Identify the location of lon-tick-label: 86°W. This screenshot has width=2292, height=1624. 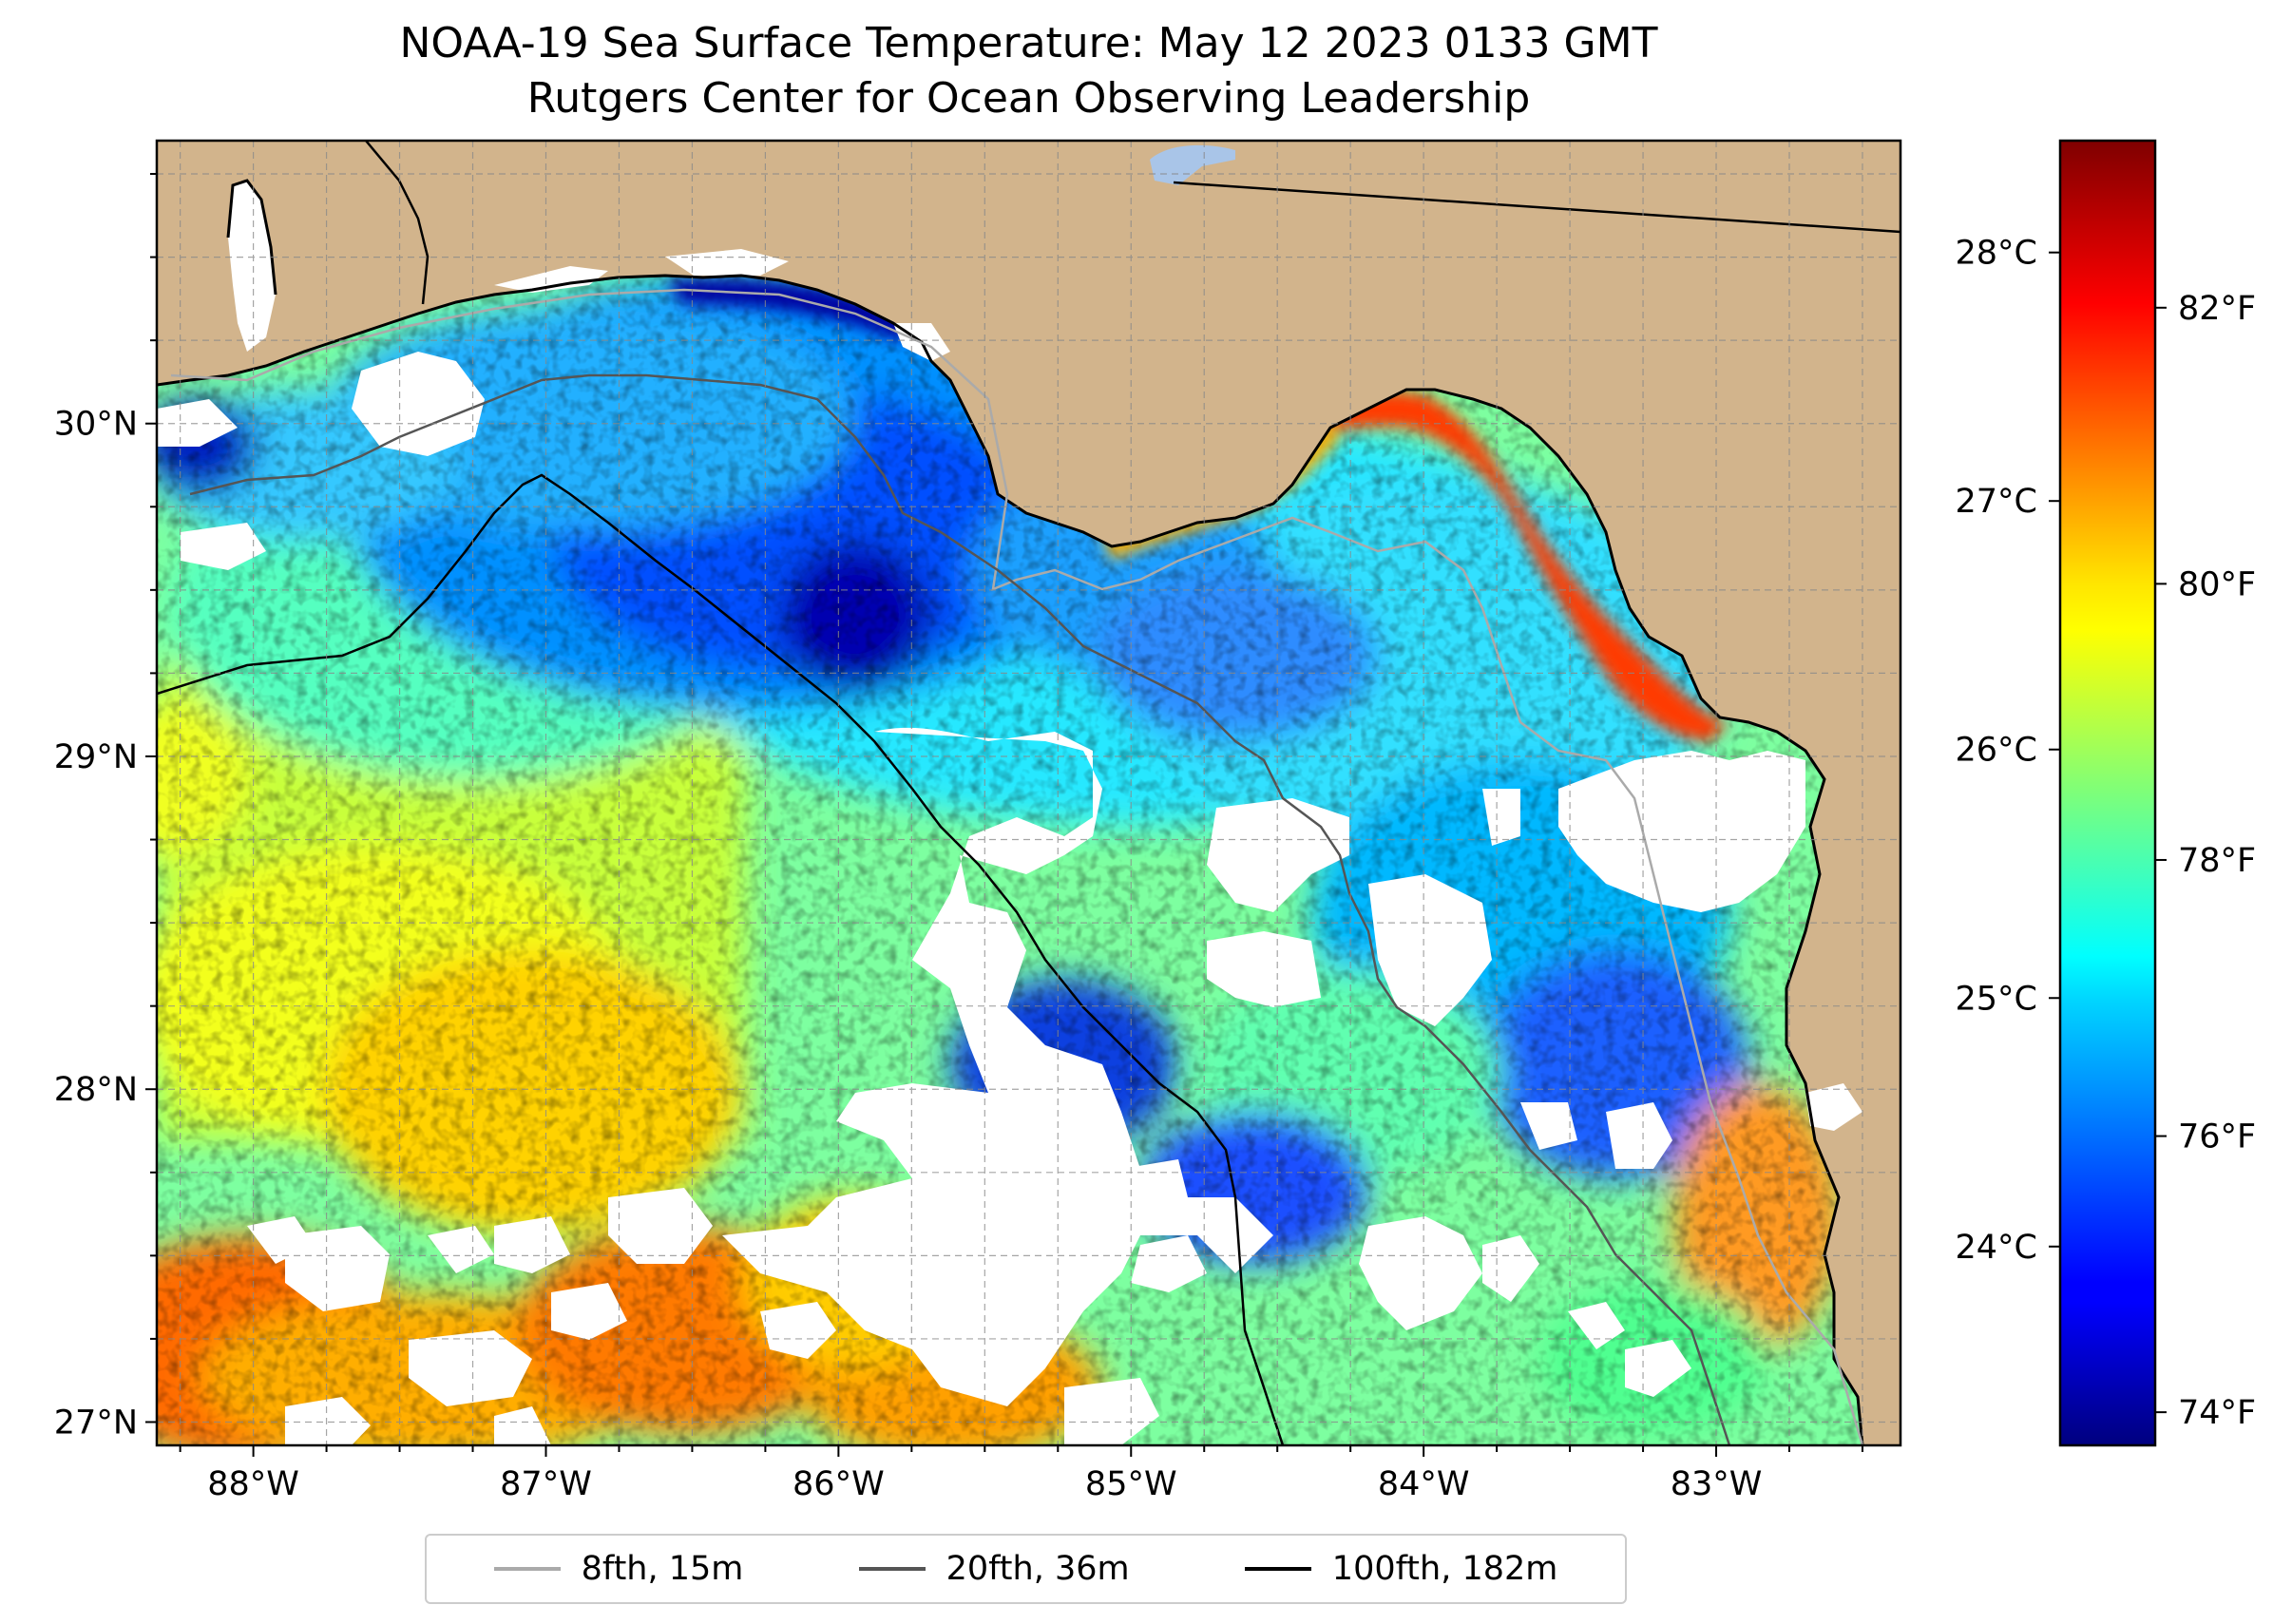
(839, 1484).